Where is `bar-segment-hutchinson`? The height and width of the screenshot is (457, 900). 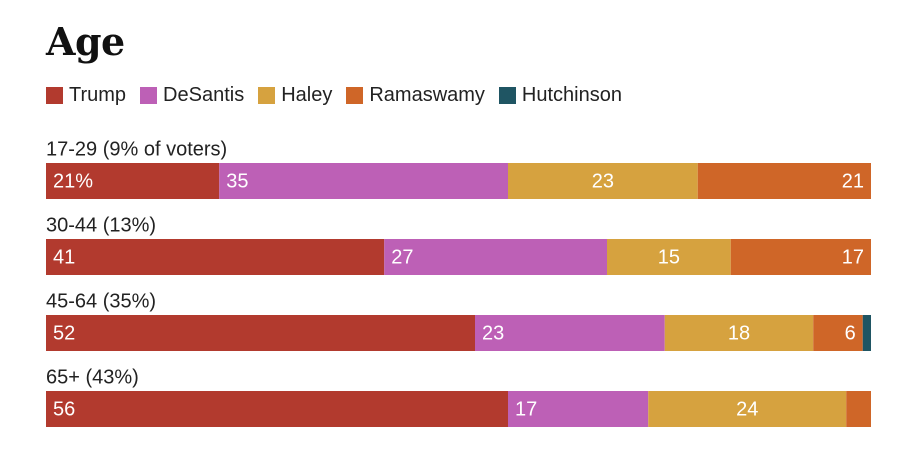 bar-segment-hutchinson is located at coordinates (866, 333).